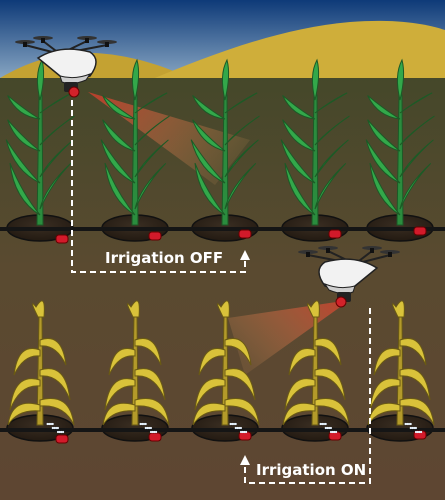 This screenshot has width=445, height=500. Describe the element at coordinates (222, 430) in the screenshot. I see `pipe-bottom` at that location.